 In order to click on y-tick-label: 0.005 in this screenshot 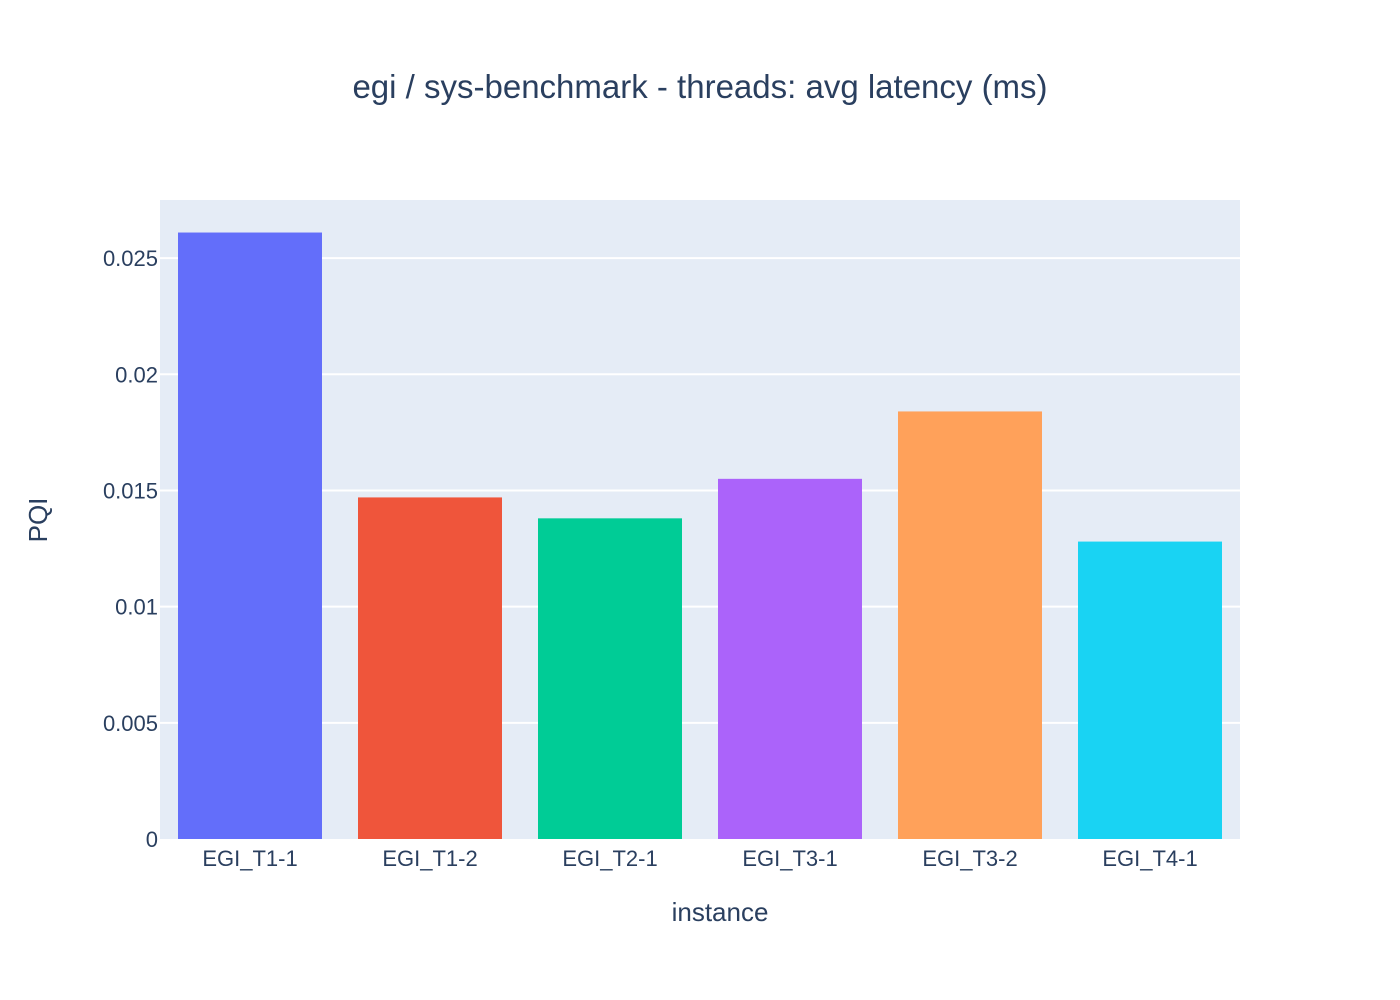, I will do `click(130, 723)`.